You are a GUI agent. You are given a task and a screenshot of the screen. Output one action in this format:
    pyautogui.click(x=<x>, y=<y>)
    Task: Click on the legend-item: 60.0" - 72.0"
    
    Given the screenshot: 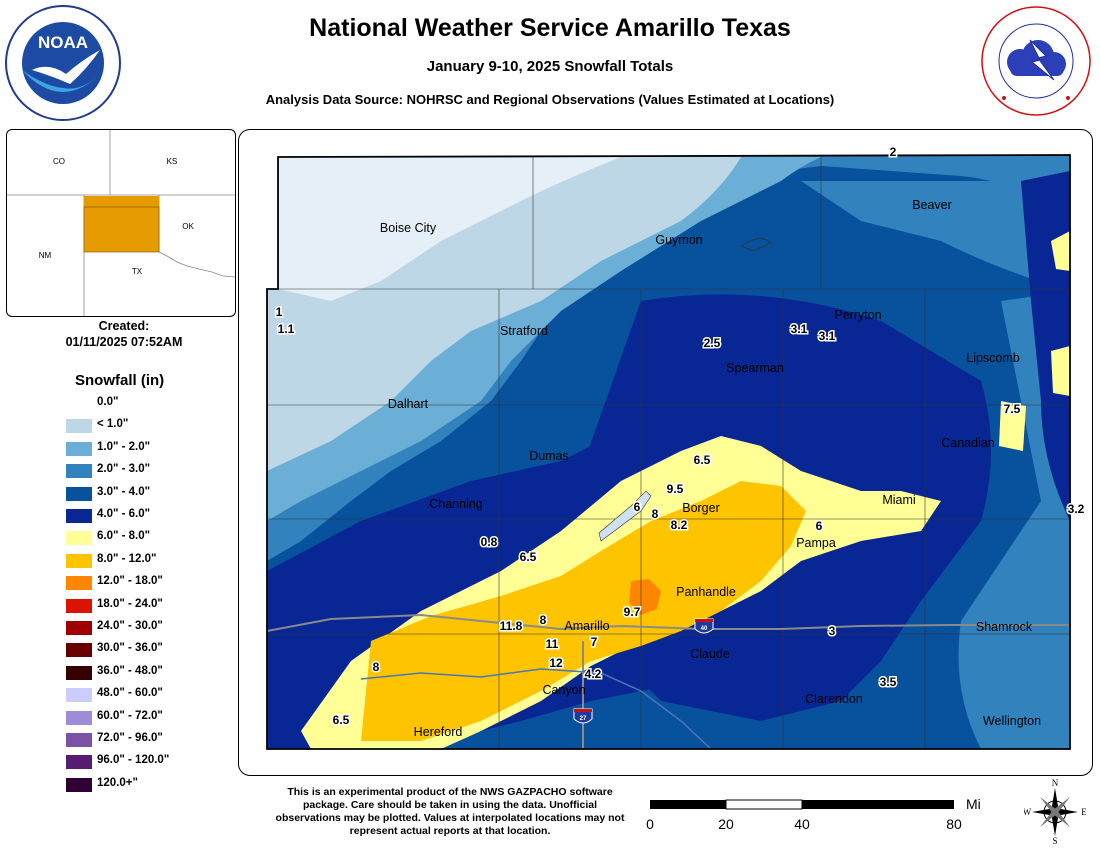 What is the action you would take?
    pyautogui.click(x=161, y=718)
    